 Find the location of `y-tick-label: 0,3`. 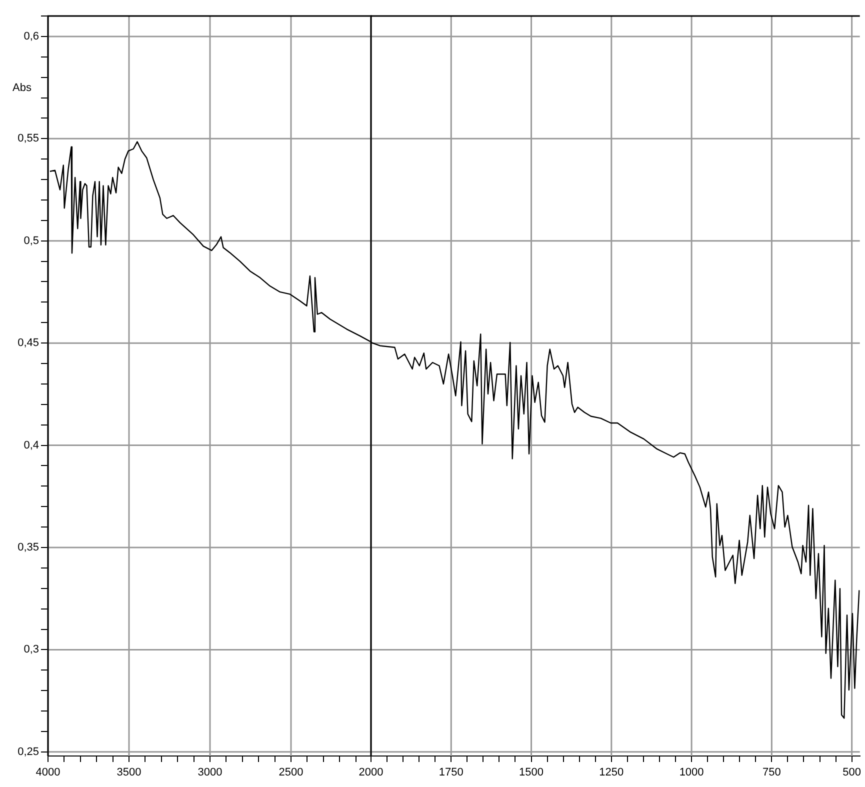

y-tick-label: 0,3 is located at coordinates (31, 650).